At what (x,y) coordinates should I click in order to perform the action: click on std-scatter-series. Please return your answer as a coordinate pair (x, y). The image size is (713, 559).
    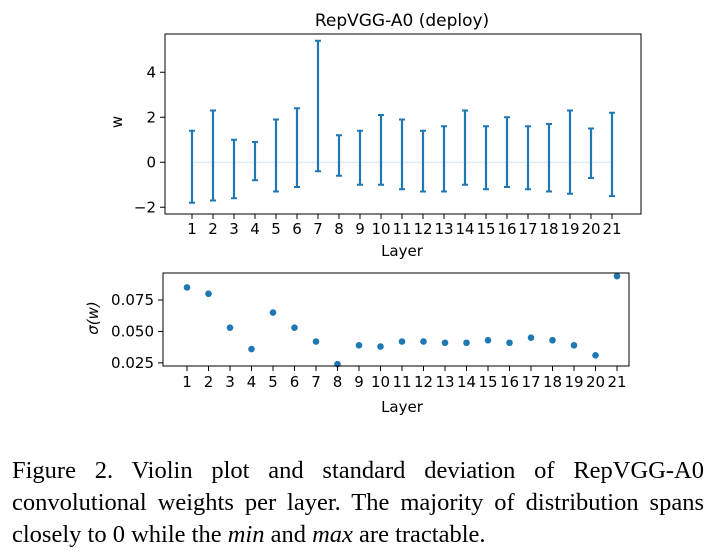
    Looking at the image, I should click on (402, 320).